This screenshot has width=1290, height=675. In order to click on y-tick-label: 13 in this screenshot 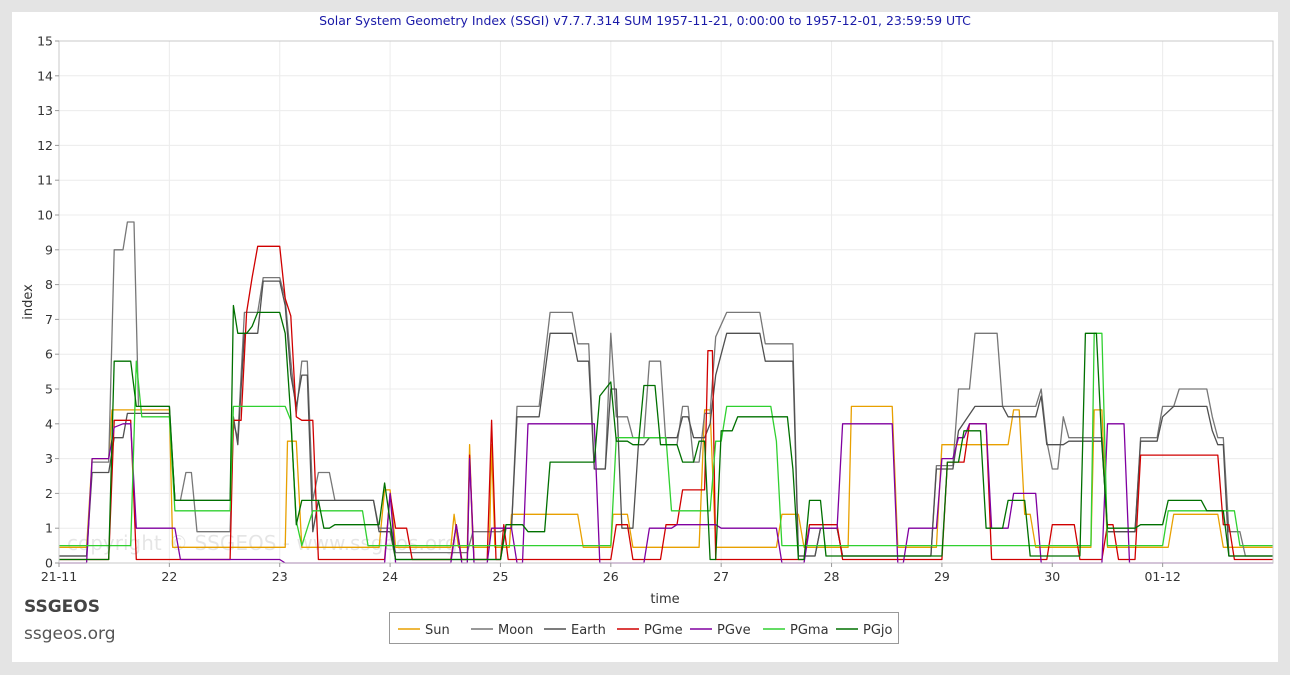, I will do `click(45, 110)`.